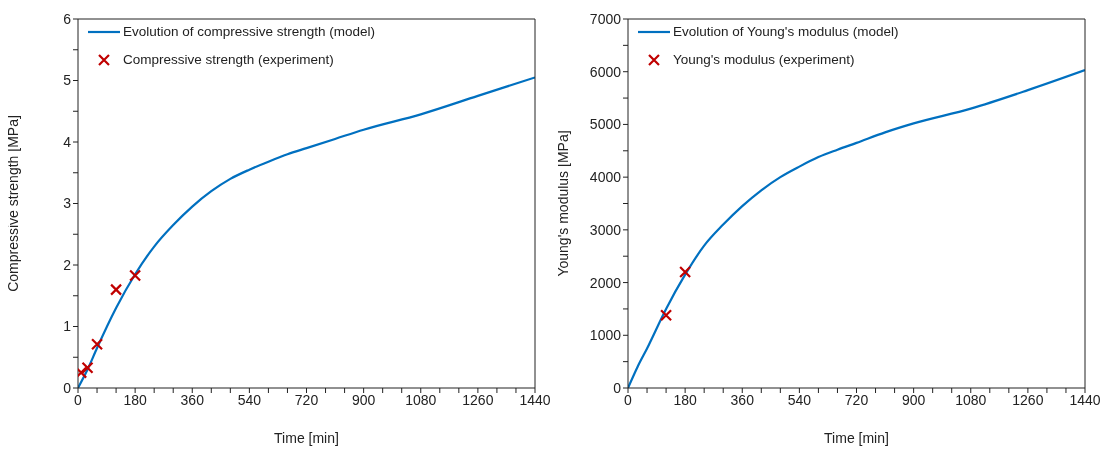 The width and height of the screenshot is (1117, 461). Describe the element at coordinates (67, 18) in the screenshot. I see `y-tick-label: 6` at that location.